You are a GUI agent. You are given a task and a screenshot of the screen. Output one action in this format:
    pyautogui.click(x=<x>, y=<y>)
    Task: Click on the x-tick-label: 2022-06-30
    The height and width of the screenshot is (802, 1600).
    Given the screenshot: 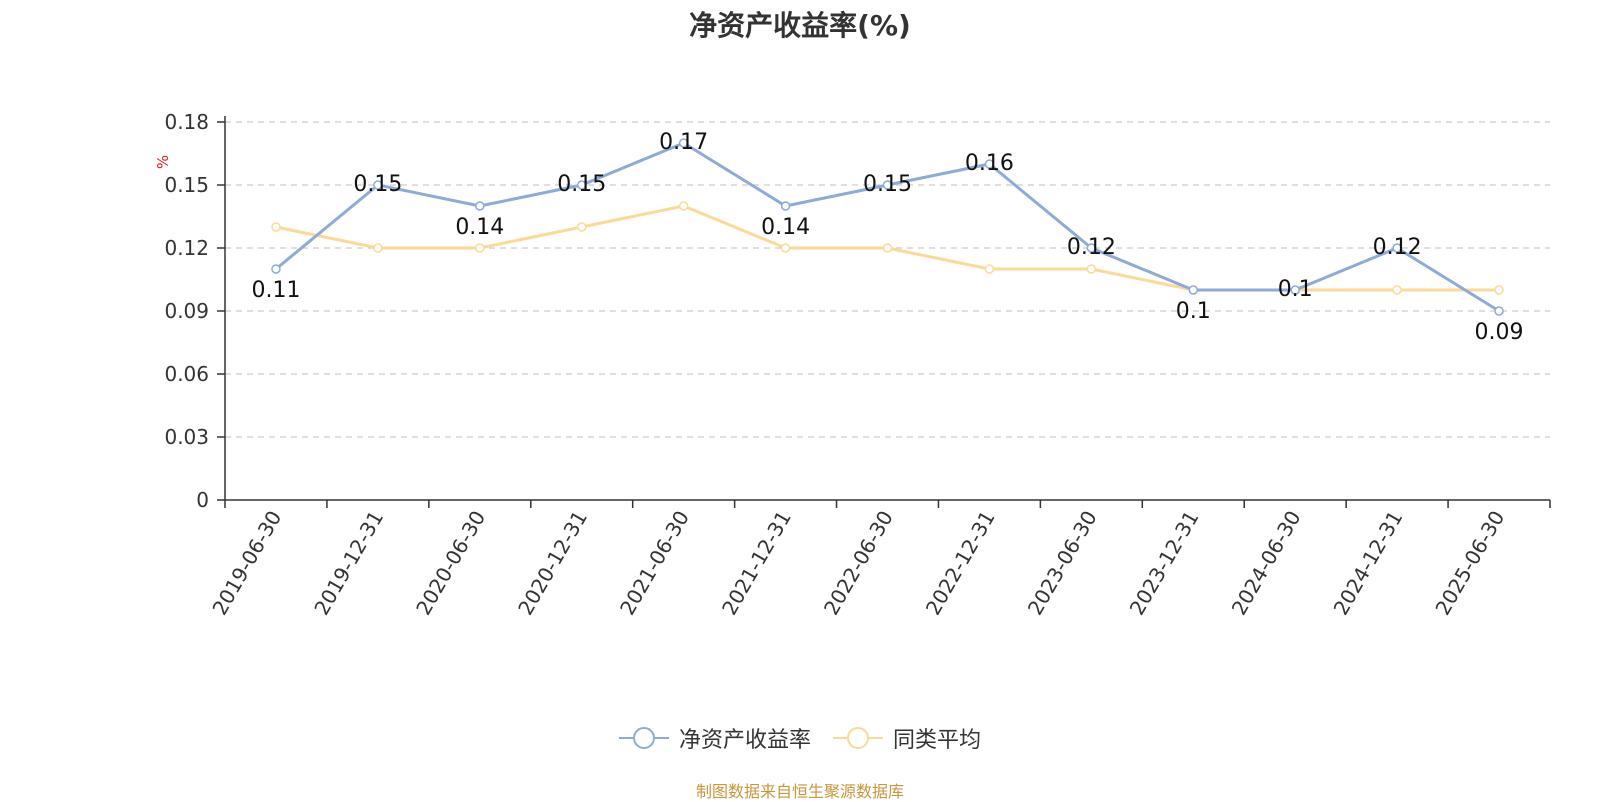 What is the action you would take?
    pyautogui.click(x=858, y=563)
    